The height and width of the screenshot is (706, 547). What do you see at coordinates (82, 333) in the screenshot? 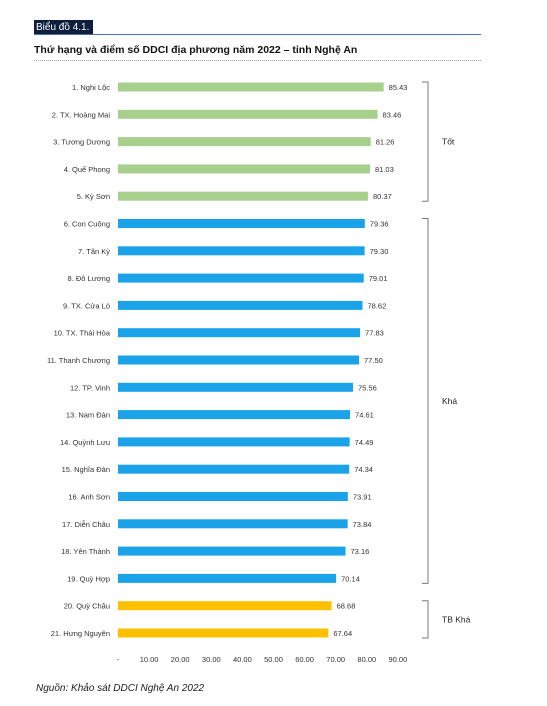
I see `category-label: 10. TX. Thái Hòa` at bounding box center [82, 333].